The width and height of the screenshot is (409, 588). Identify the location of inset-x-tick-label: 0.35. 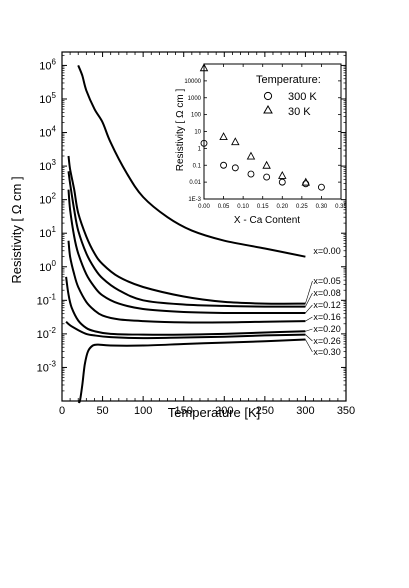
(341, 207).